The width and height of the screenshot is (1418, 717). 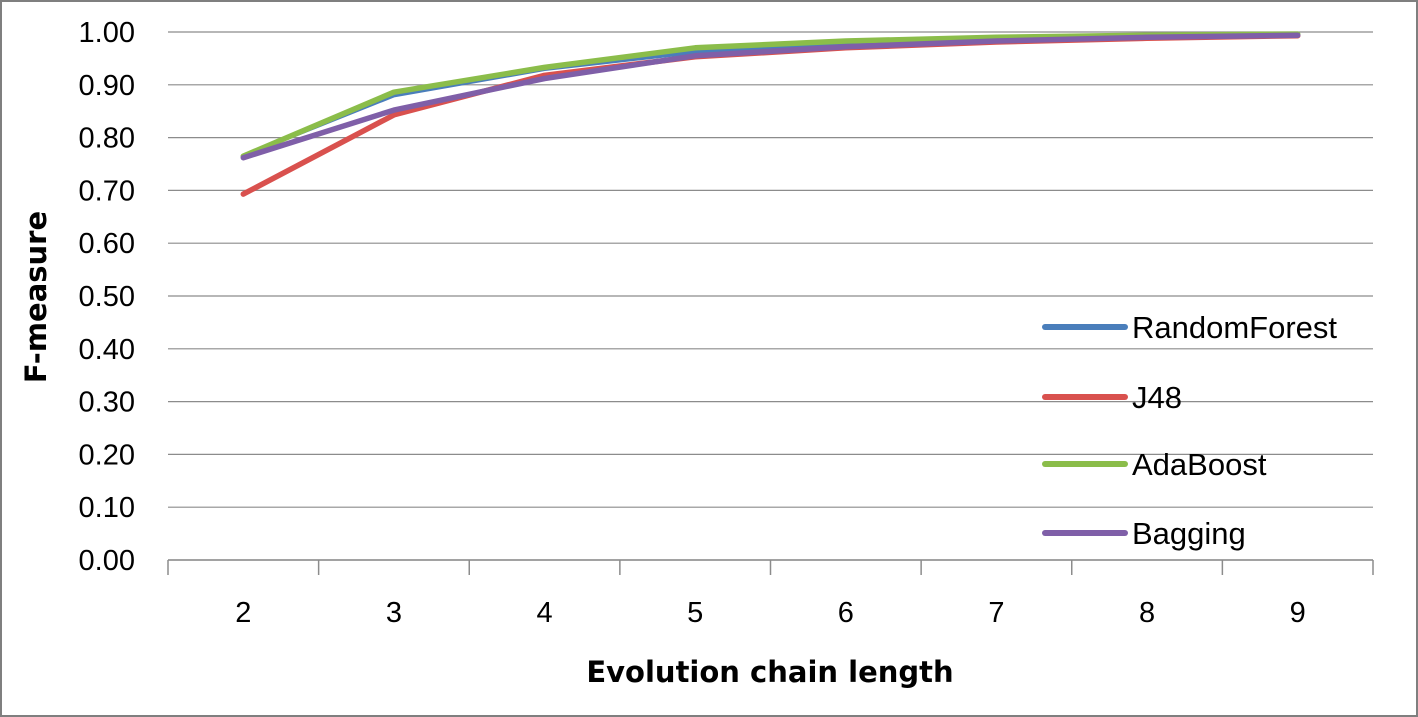 I want to click on y-tick-label: 0.00, so click(x=107, y=561).